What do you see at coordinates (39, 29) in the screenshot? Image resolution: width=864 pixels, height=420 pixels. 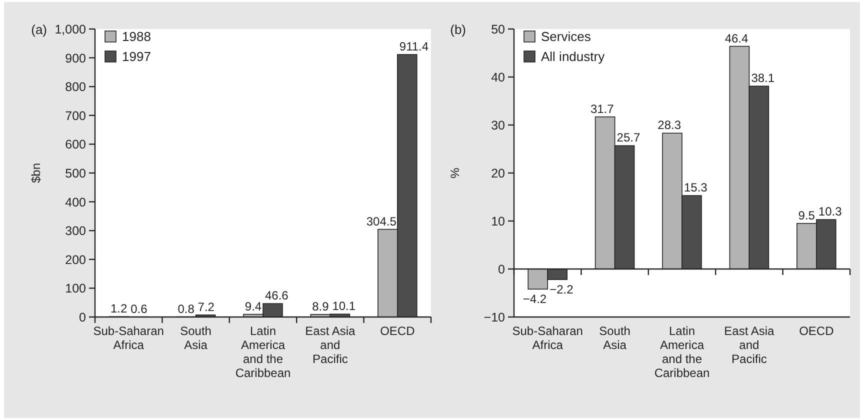 I see `chart-title: (a)` at bounding box center [39, 29].